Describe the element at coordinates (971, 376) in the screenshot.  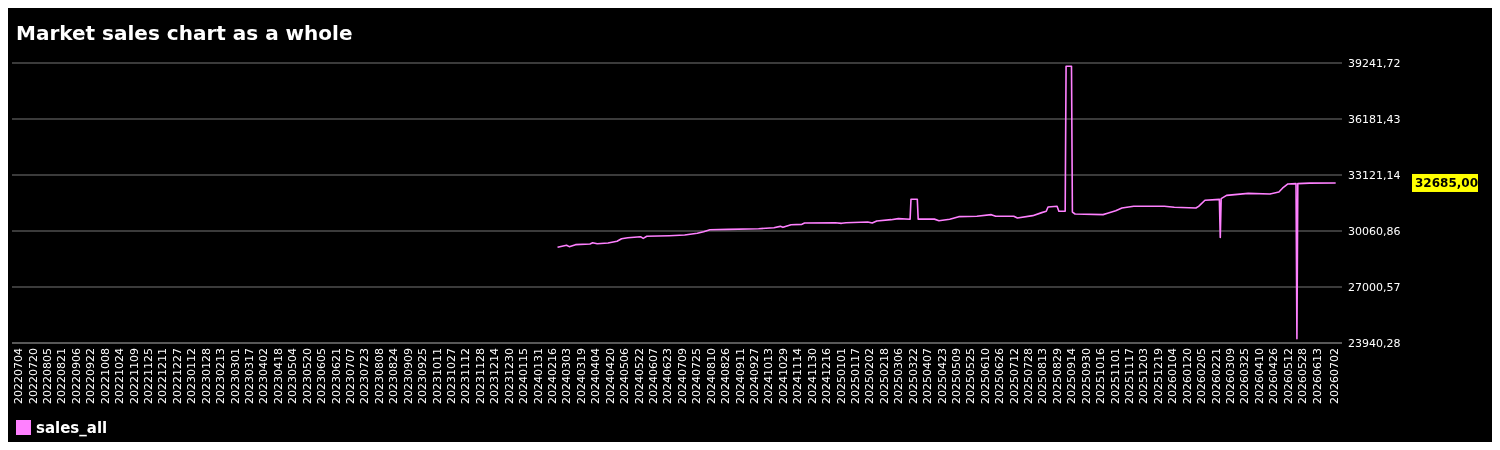
I see `x-tick-label: 20250525` at that location.